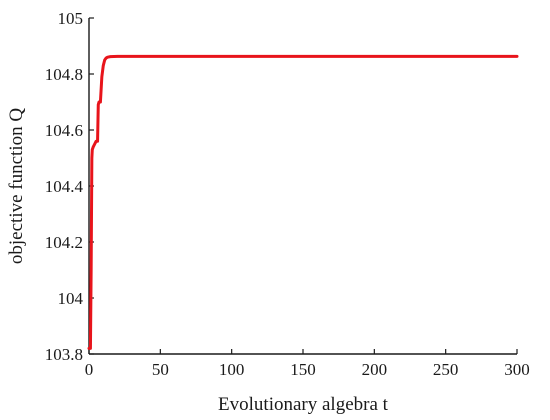 Image resolution: width=550 pixels, height=420 pixels. What do you see at coordinates (89, 369) in the screenshot?
I see `x-tick-label: 0` at bounding box center [89, 369].